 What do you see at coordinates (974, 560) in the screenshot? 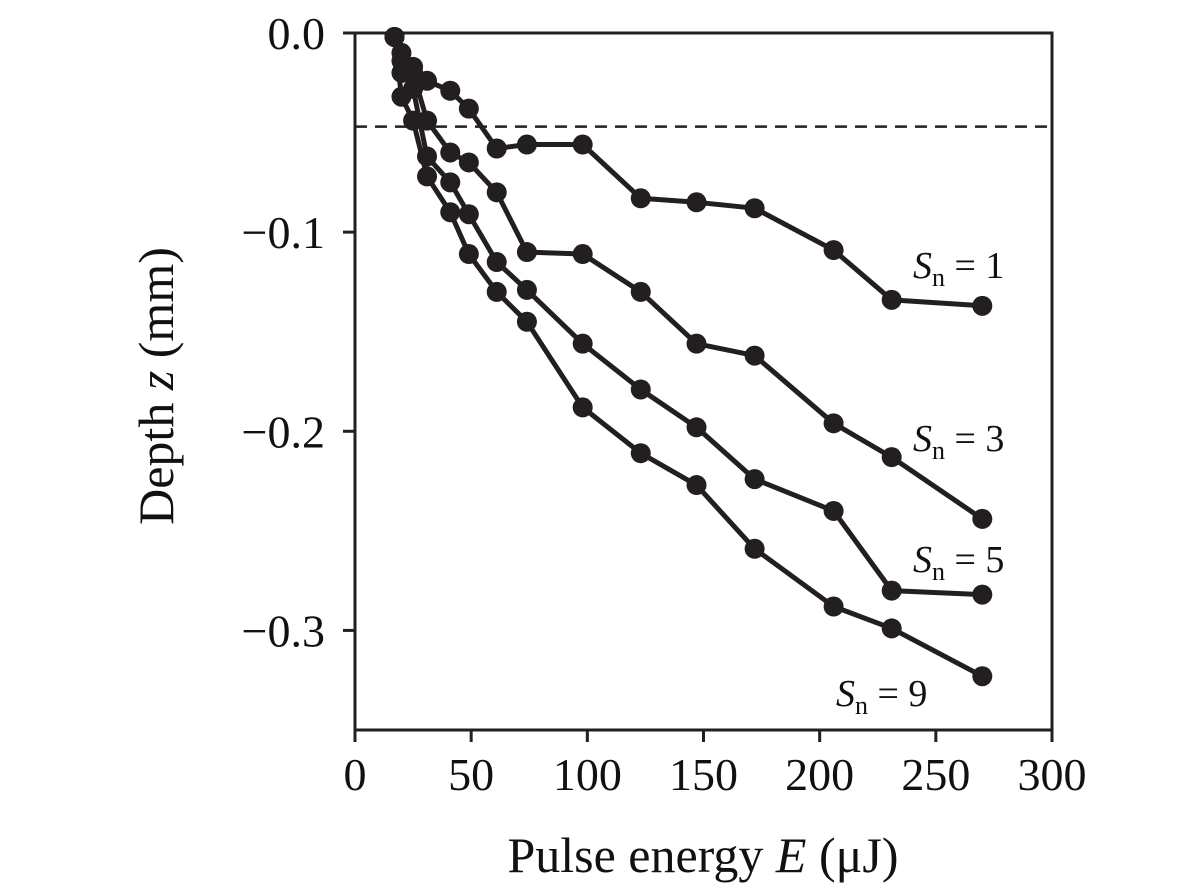
I see `series-label-5-rest: = 5` at bounding box center [974, 560].